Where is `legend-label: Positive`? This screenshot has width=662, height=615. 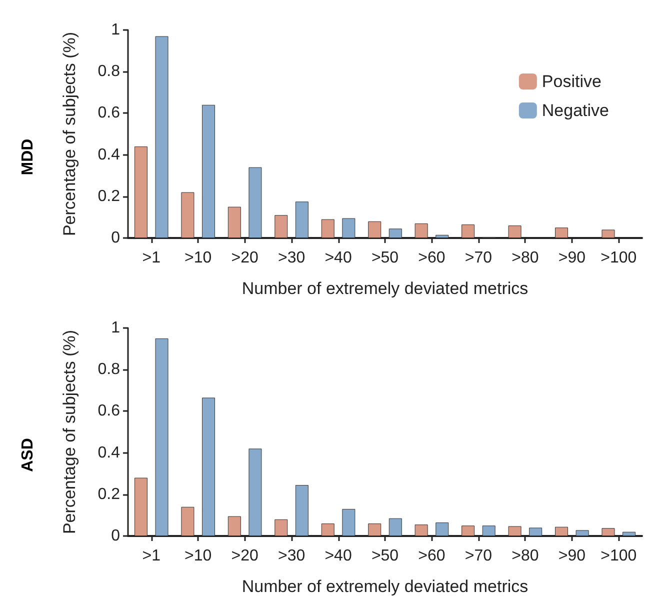 legend-label: Positive is located at coordinates (572, 81).